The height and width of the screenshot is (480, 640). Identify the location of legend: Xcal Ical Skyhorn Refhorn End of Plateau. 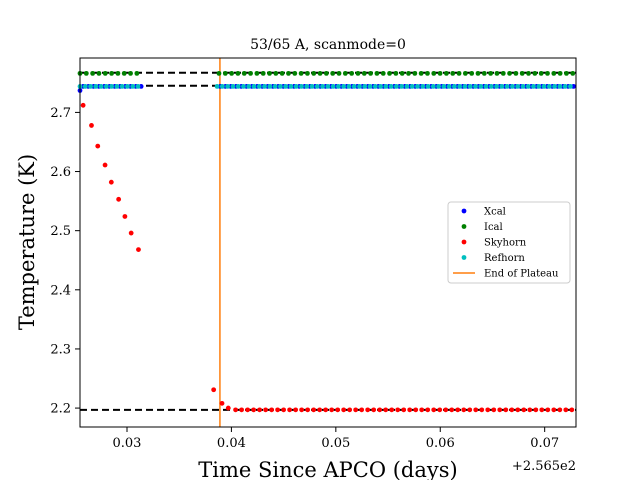
(509, 242).